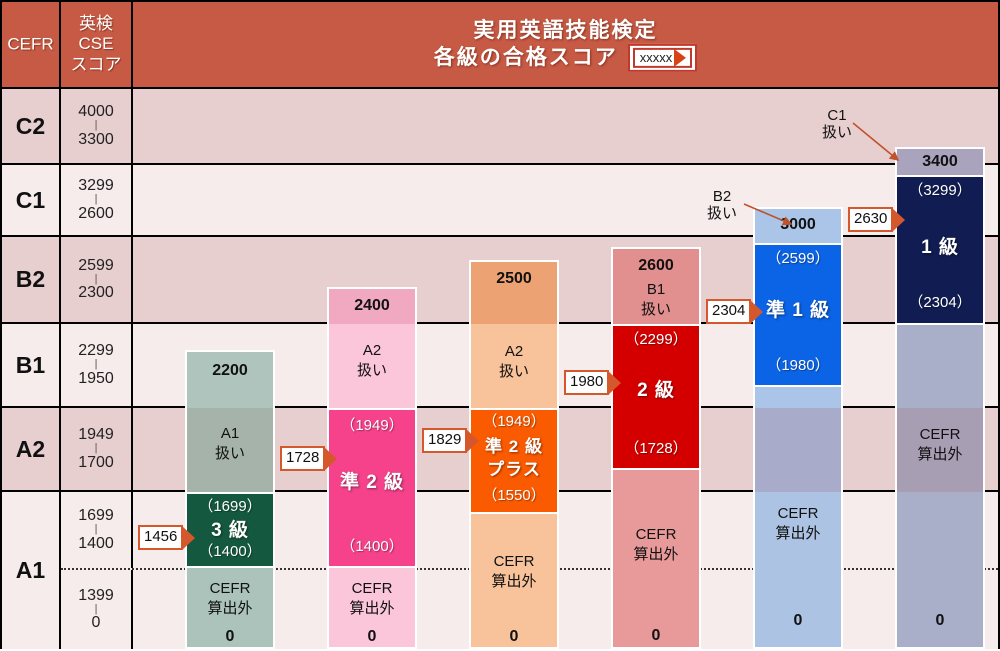  What do you see at coordinates (798, 513) in the screenshot?
I see `bar-jun1kyu-outrange-line1: CEFR` at bounding box center [798, 513].